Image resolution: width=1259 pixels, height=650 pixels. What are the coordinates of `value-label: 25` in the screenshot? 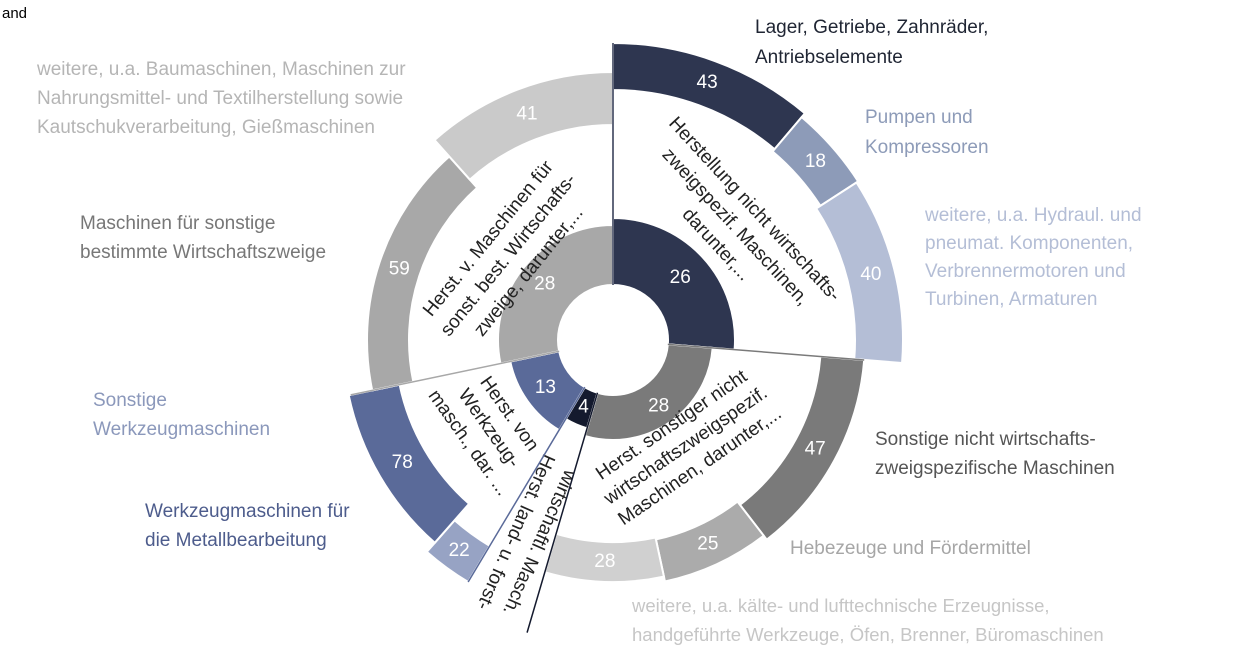 It's located at (707, 544).